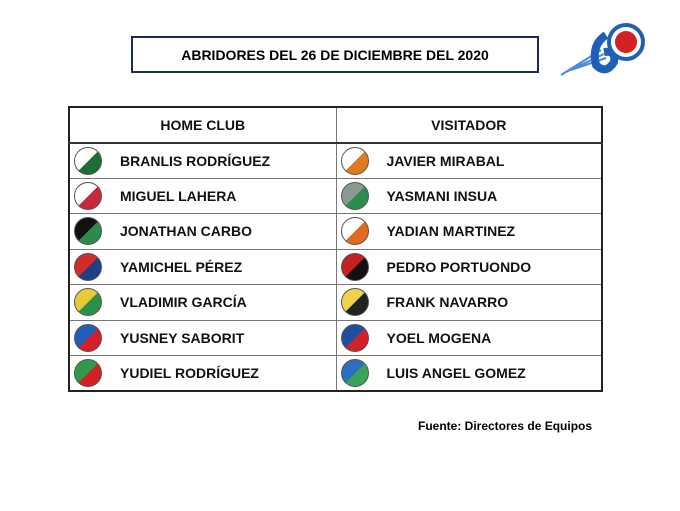 The image size is (680, 511). I want to click on pitcher-name: YUSNEY SABORIT, so click(182, 337).